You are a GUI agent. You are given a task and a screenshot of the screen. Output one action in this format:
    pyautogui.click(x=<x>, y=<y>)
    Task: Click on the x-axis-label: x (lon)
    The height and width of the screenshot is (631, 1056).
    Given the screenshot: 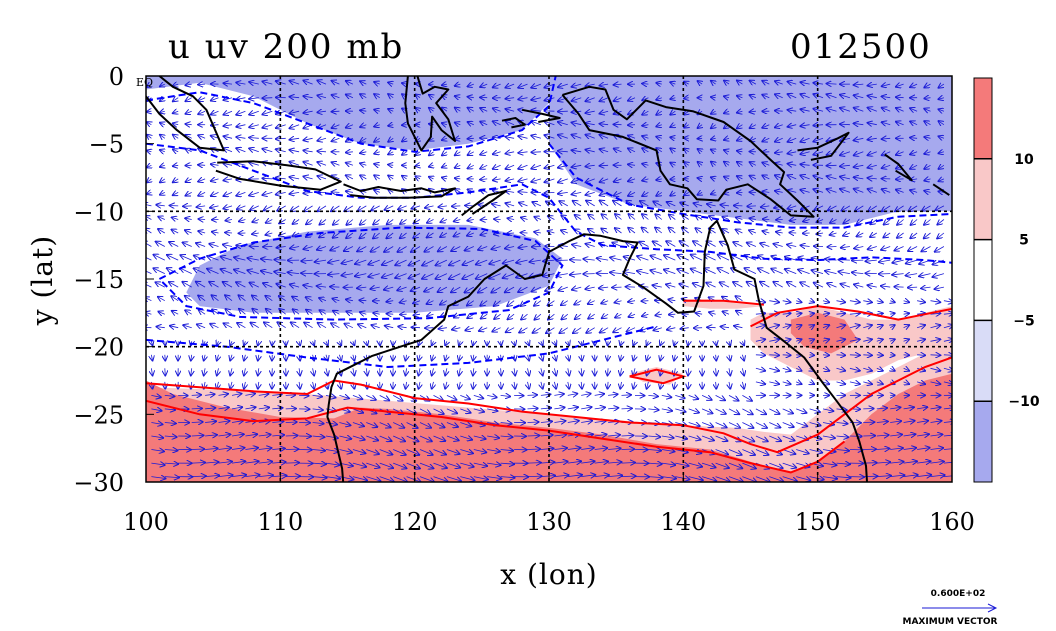 What is the action you would take?
    pyautogui.click(x=548, y=574)
    